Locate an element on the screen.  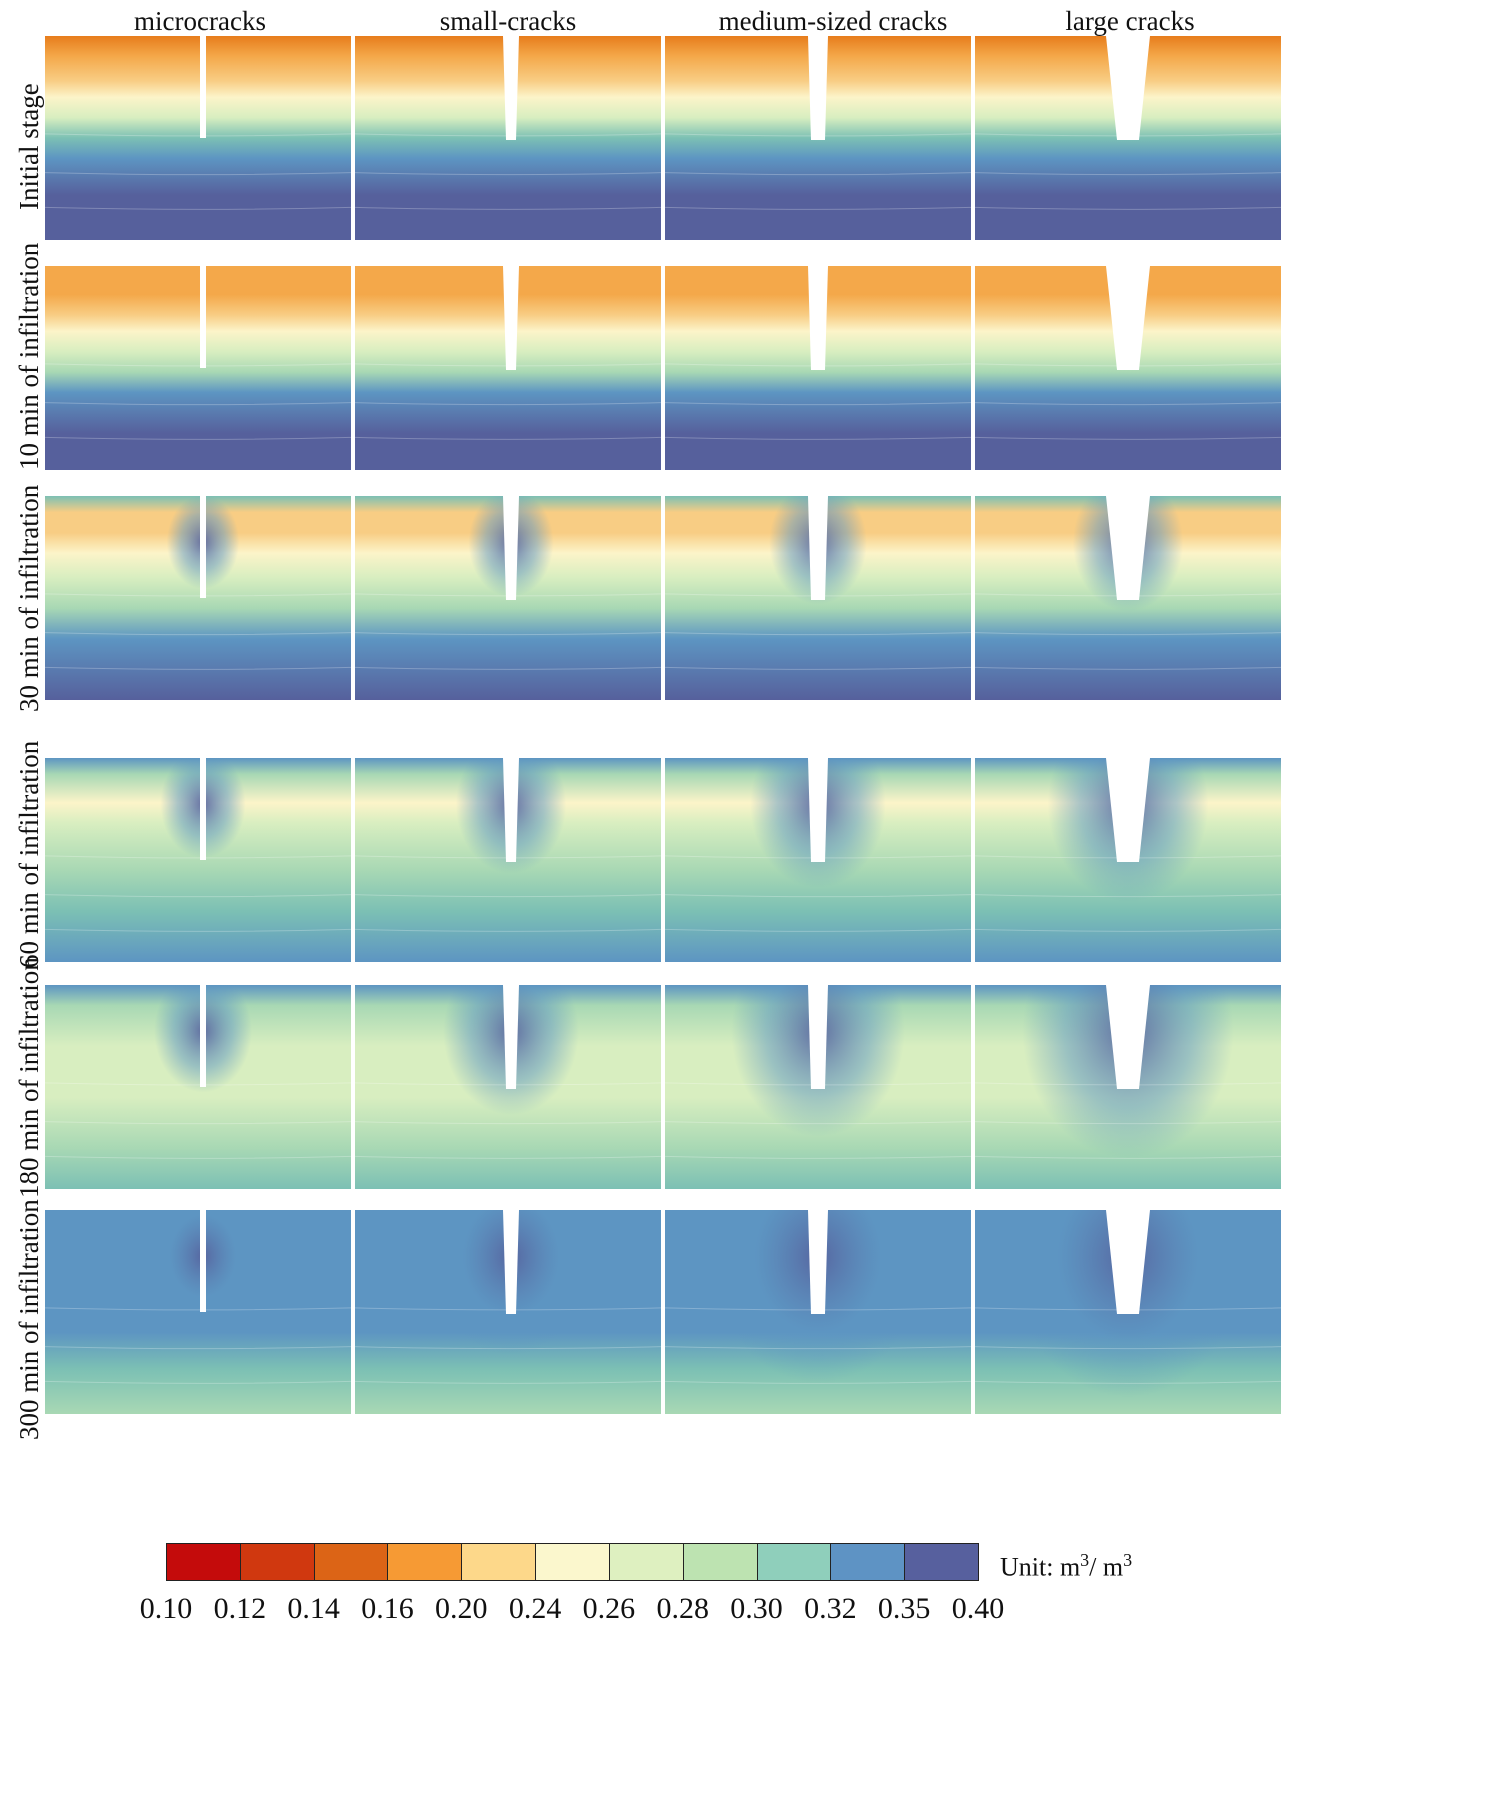
colorbar is located at coordinates (572, 1562).